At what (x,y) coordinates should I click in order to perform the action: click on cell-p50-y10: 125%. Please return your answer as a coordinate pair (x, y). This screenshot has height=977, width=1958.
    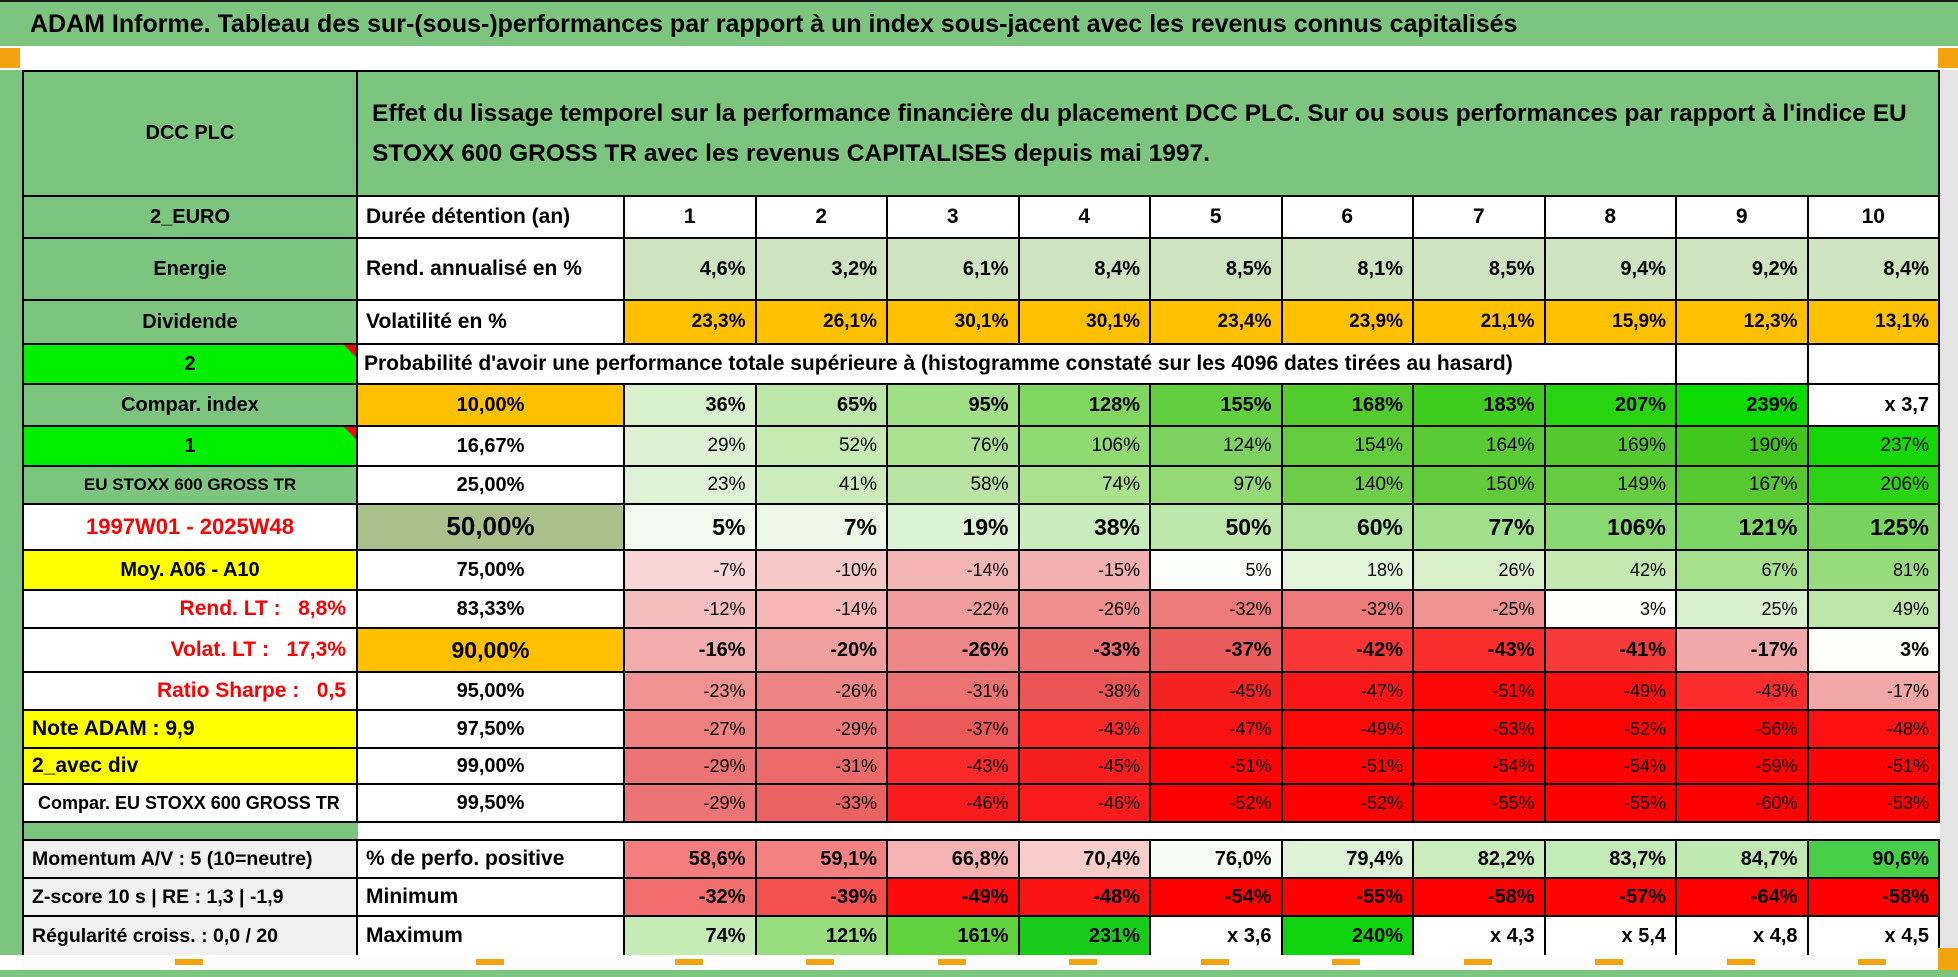
    Looking at the image, I should click on (1874, 528).